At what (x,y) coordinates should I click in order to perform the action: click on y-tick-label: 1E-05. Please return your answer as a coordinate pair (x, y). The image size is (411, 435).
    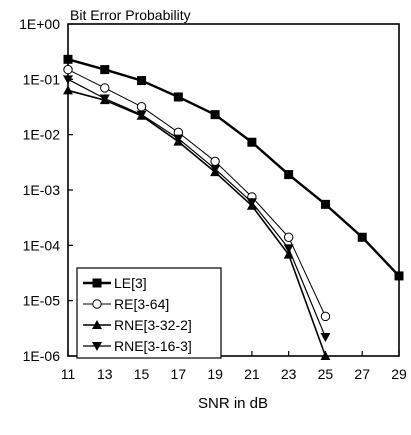
    Looking at the image, I should click on (42, 301).